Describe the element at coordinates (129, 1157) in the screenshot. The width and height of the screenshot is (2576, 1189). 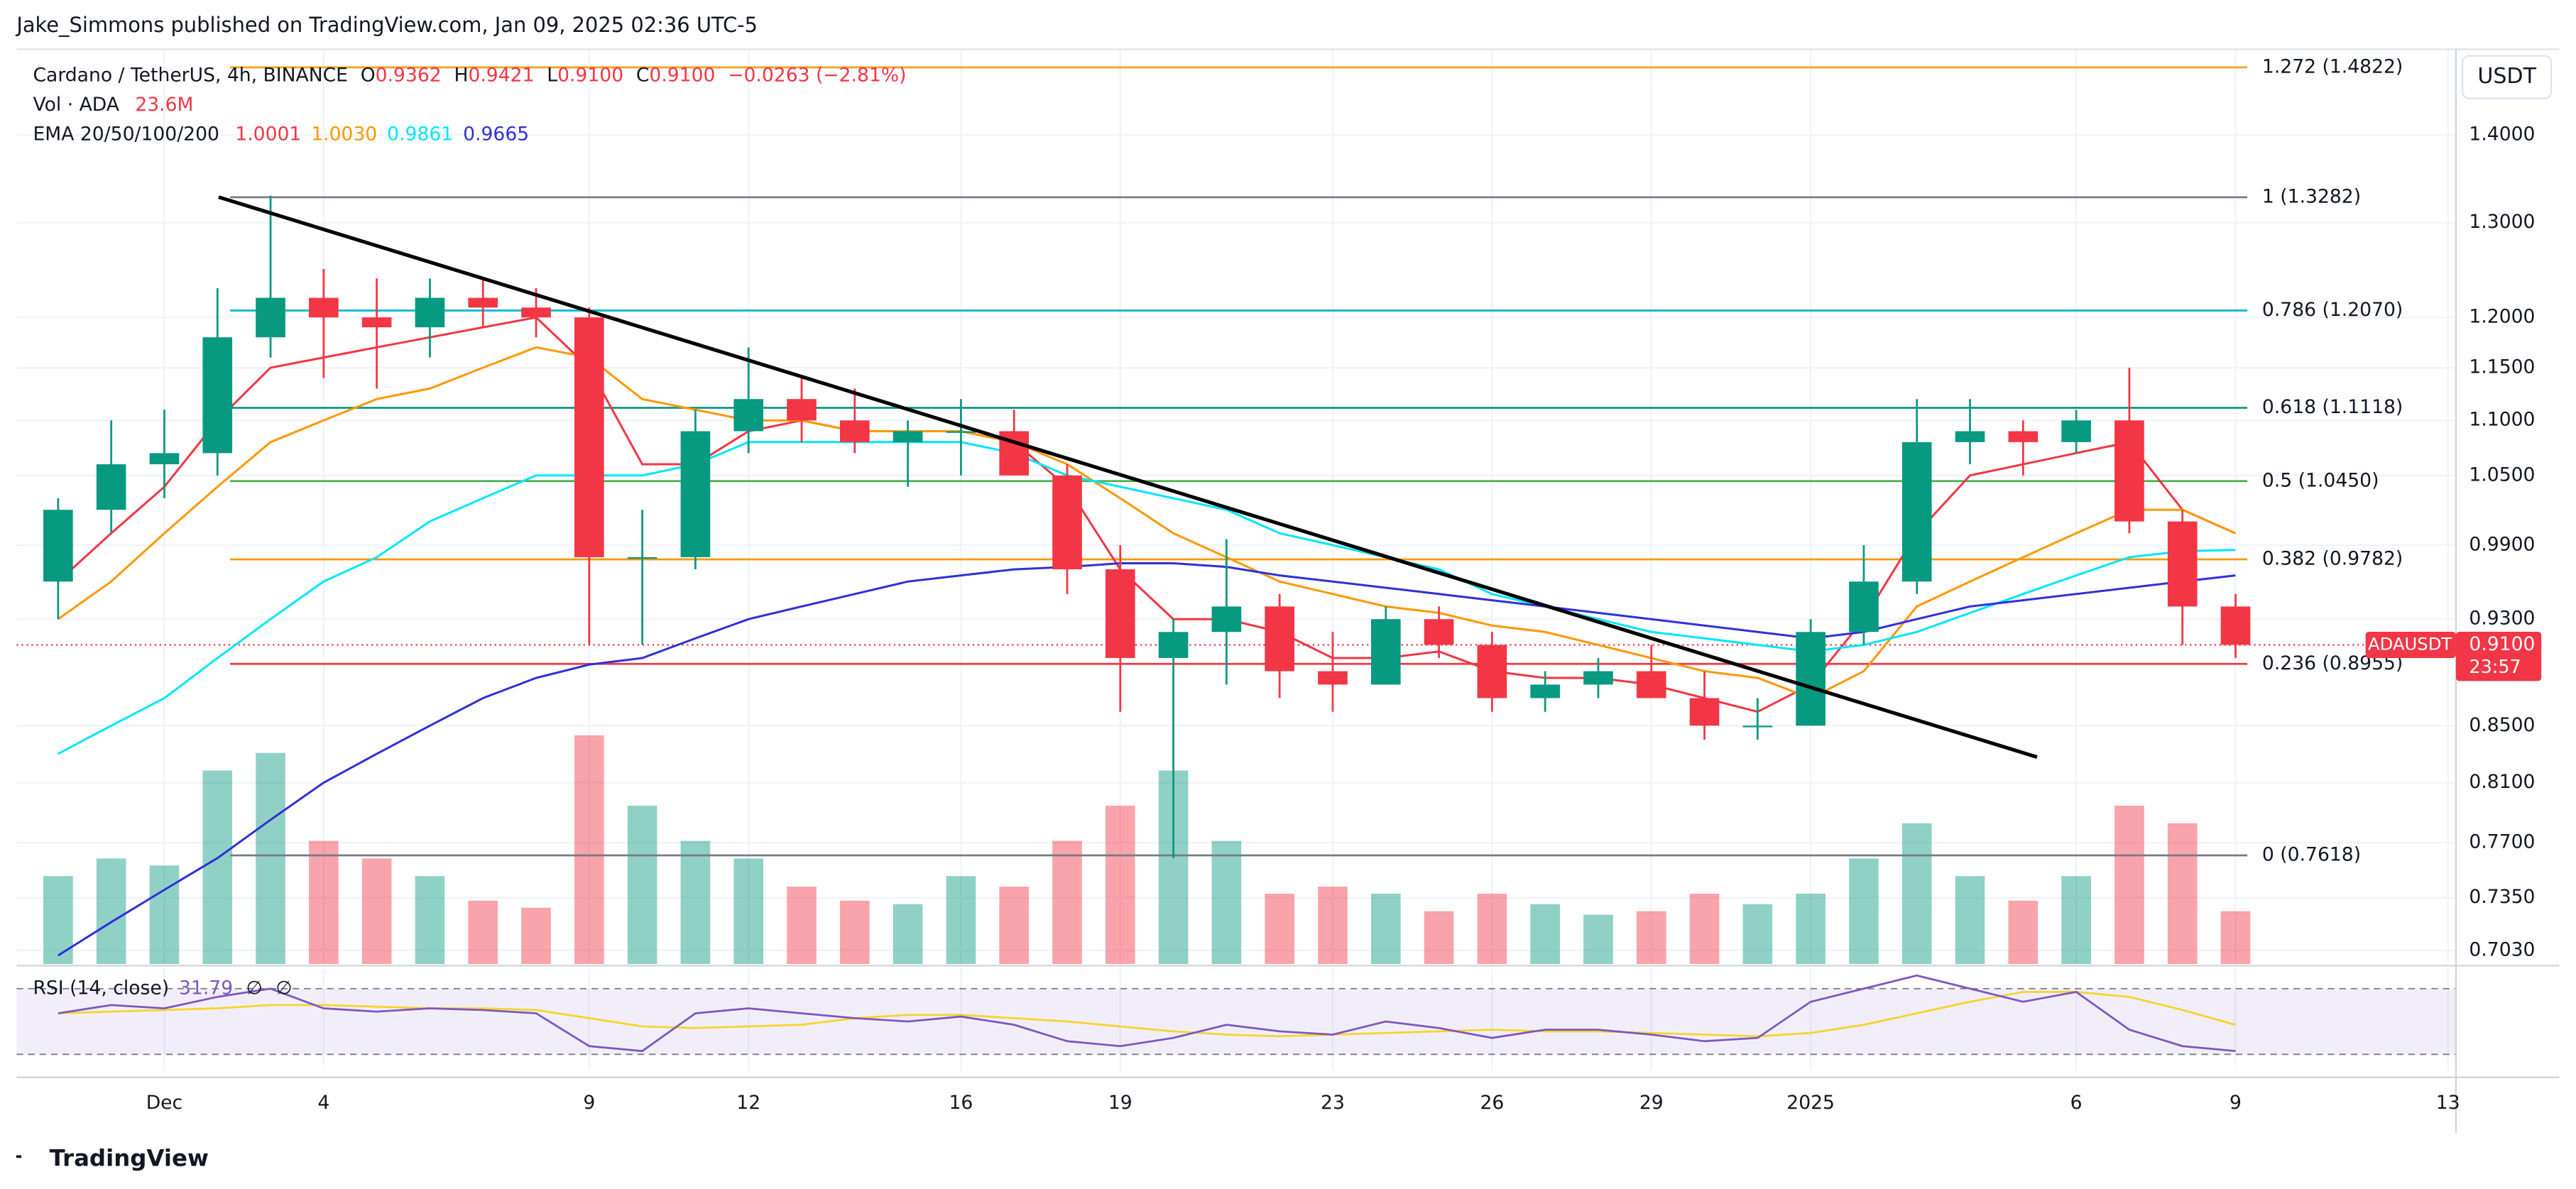
I see `footer-logo: TradingView` at that location.